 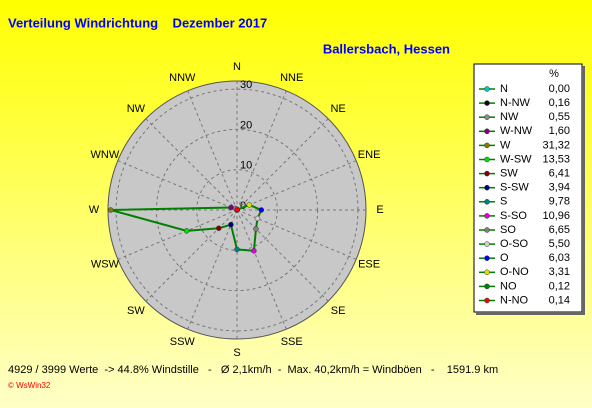 I want to click on grid-circle, so click(x=237, y=210).